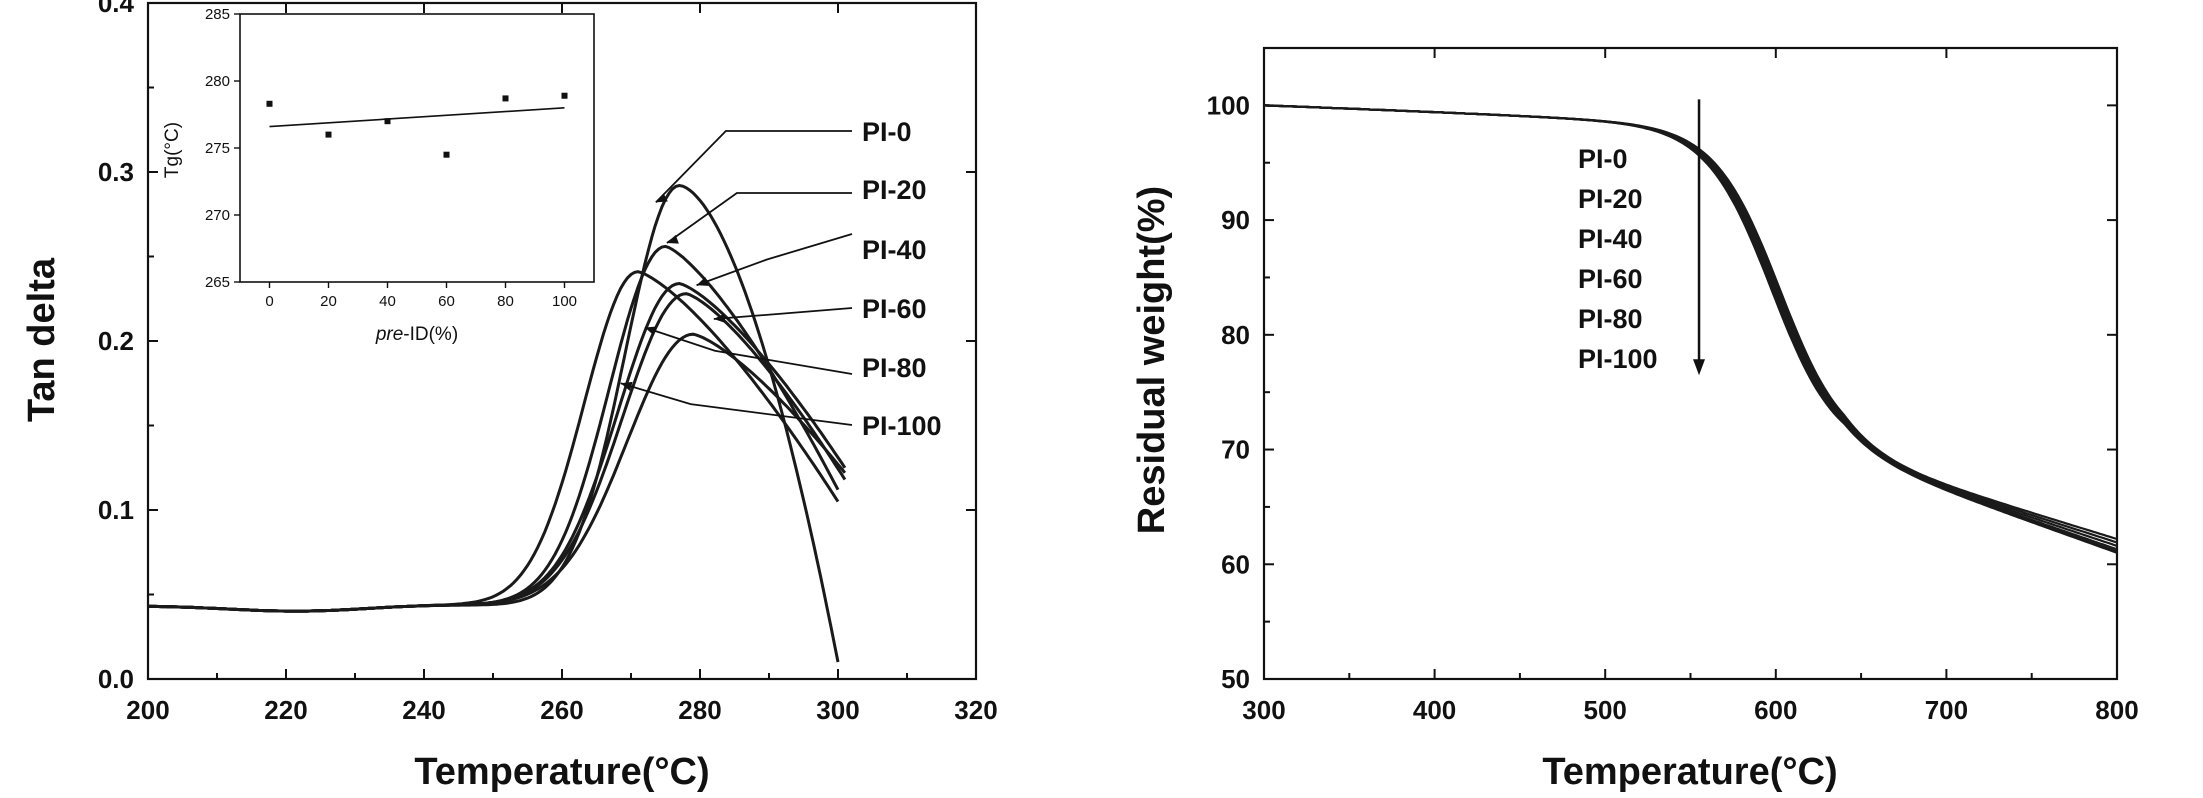  I want to click on inset-y-tick-label: 270, so click(217, 215).